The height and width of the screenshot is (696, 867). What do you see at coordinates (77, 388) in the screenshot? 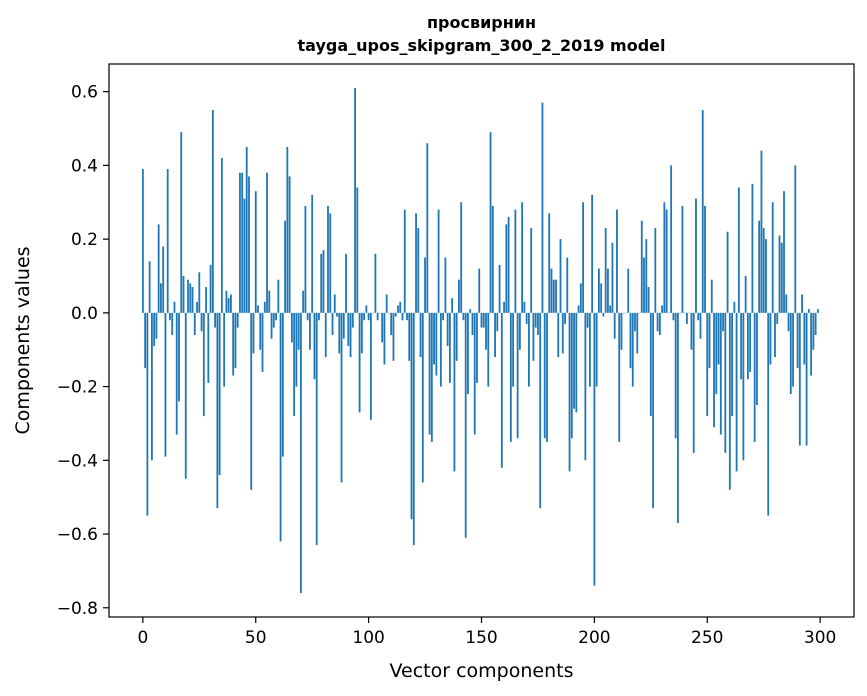
I see `y-tick-label: −0.2` at bounding box center [77, 388].